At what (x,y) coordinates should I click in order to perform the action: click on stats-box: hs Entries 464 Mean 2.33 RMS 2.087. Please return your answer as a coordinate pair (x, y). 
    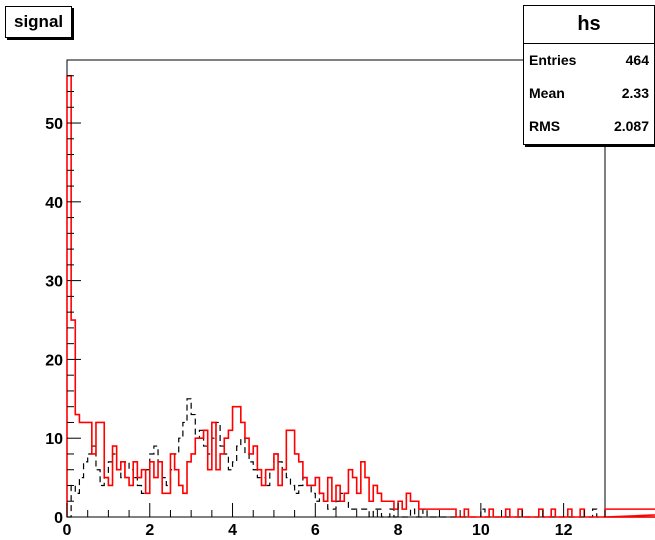
    Looking at the image, I should click on (589, 75).